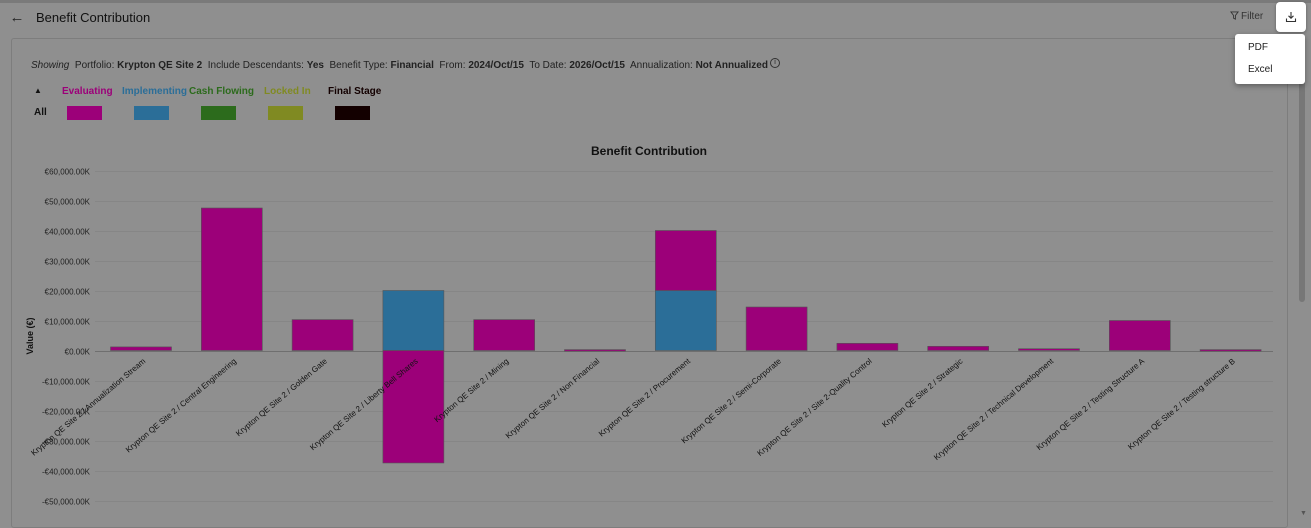 This screenshot has width=1311, height=528. Describe the element at coordinates (452, 65) in the screenshot. I see `from-label: From:` at that location.